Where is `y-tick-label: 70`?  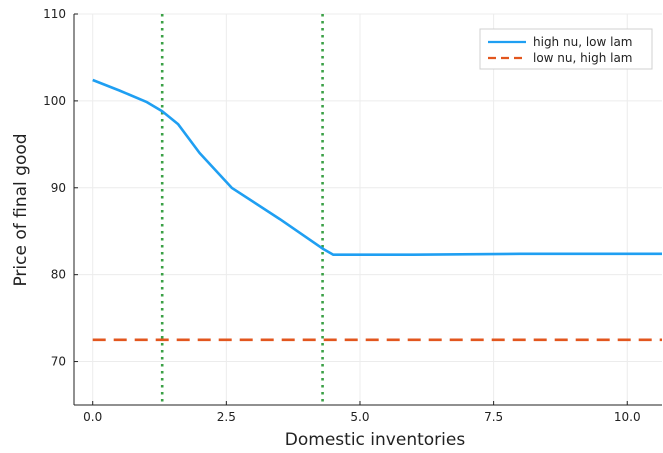
y-tick-label: 70 is located at coordinates (58, 362).